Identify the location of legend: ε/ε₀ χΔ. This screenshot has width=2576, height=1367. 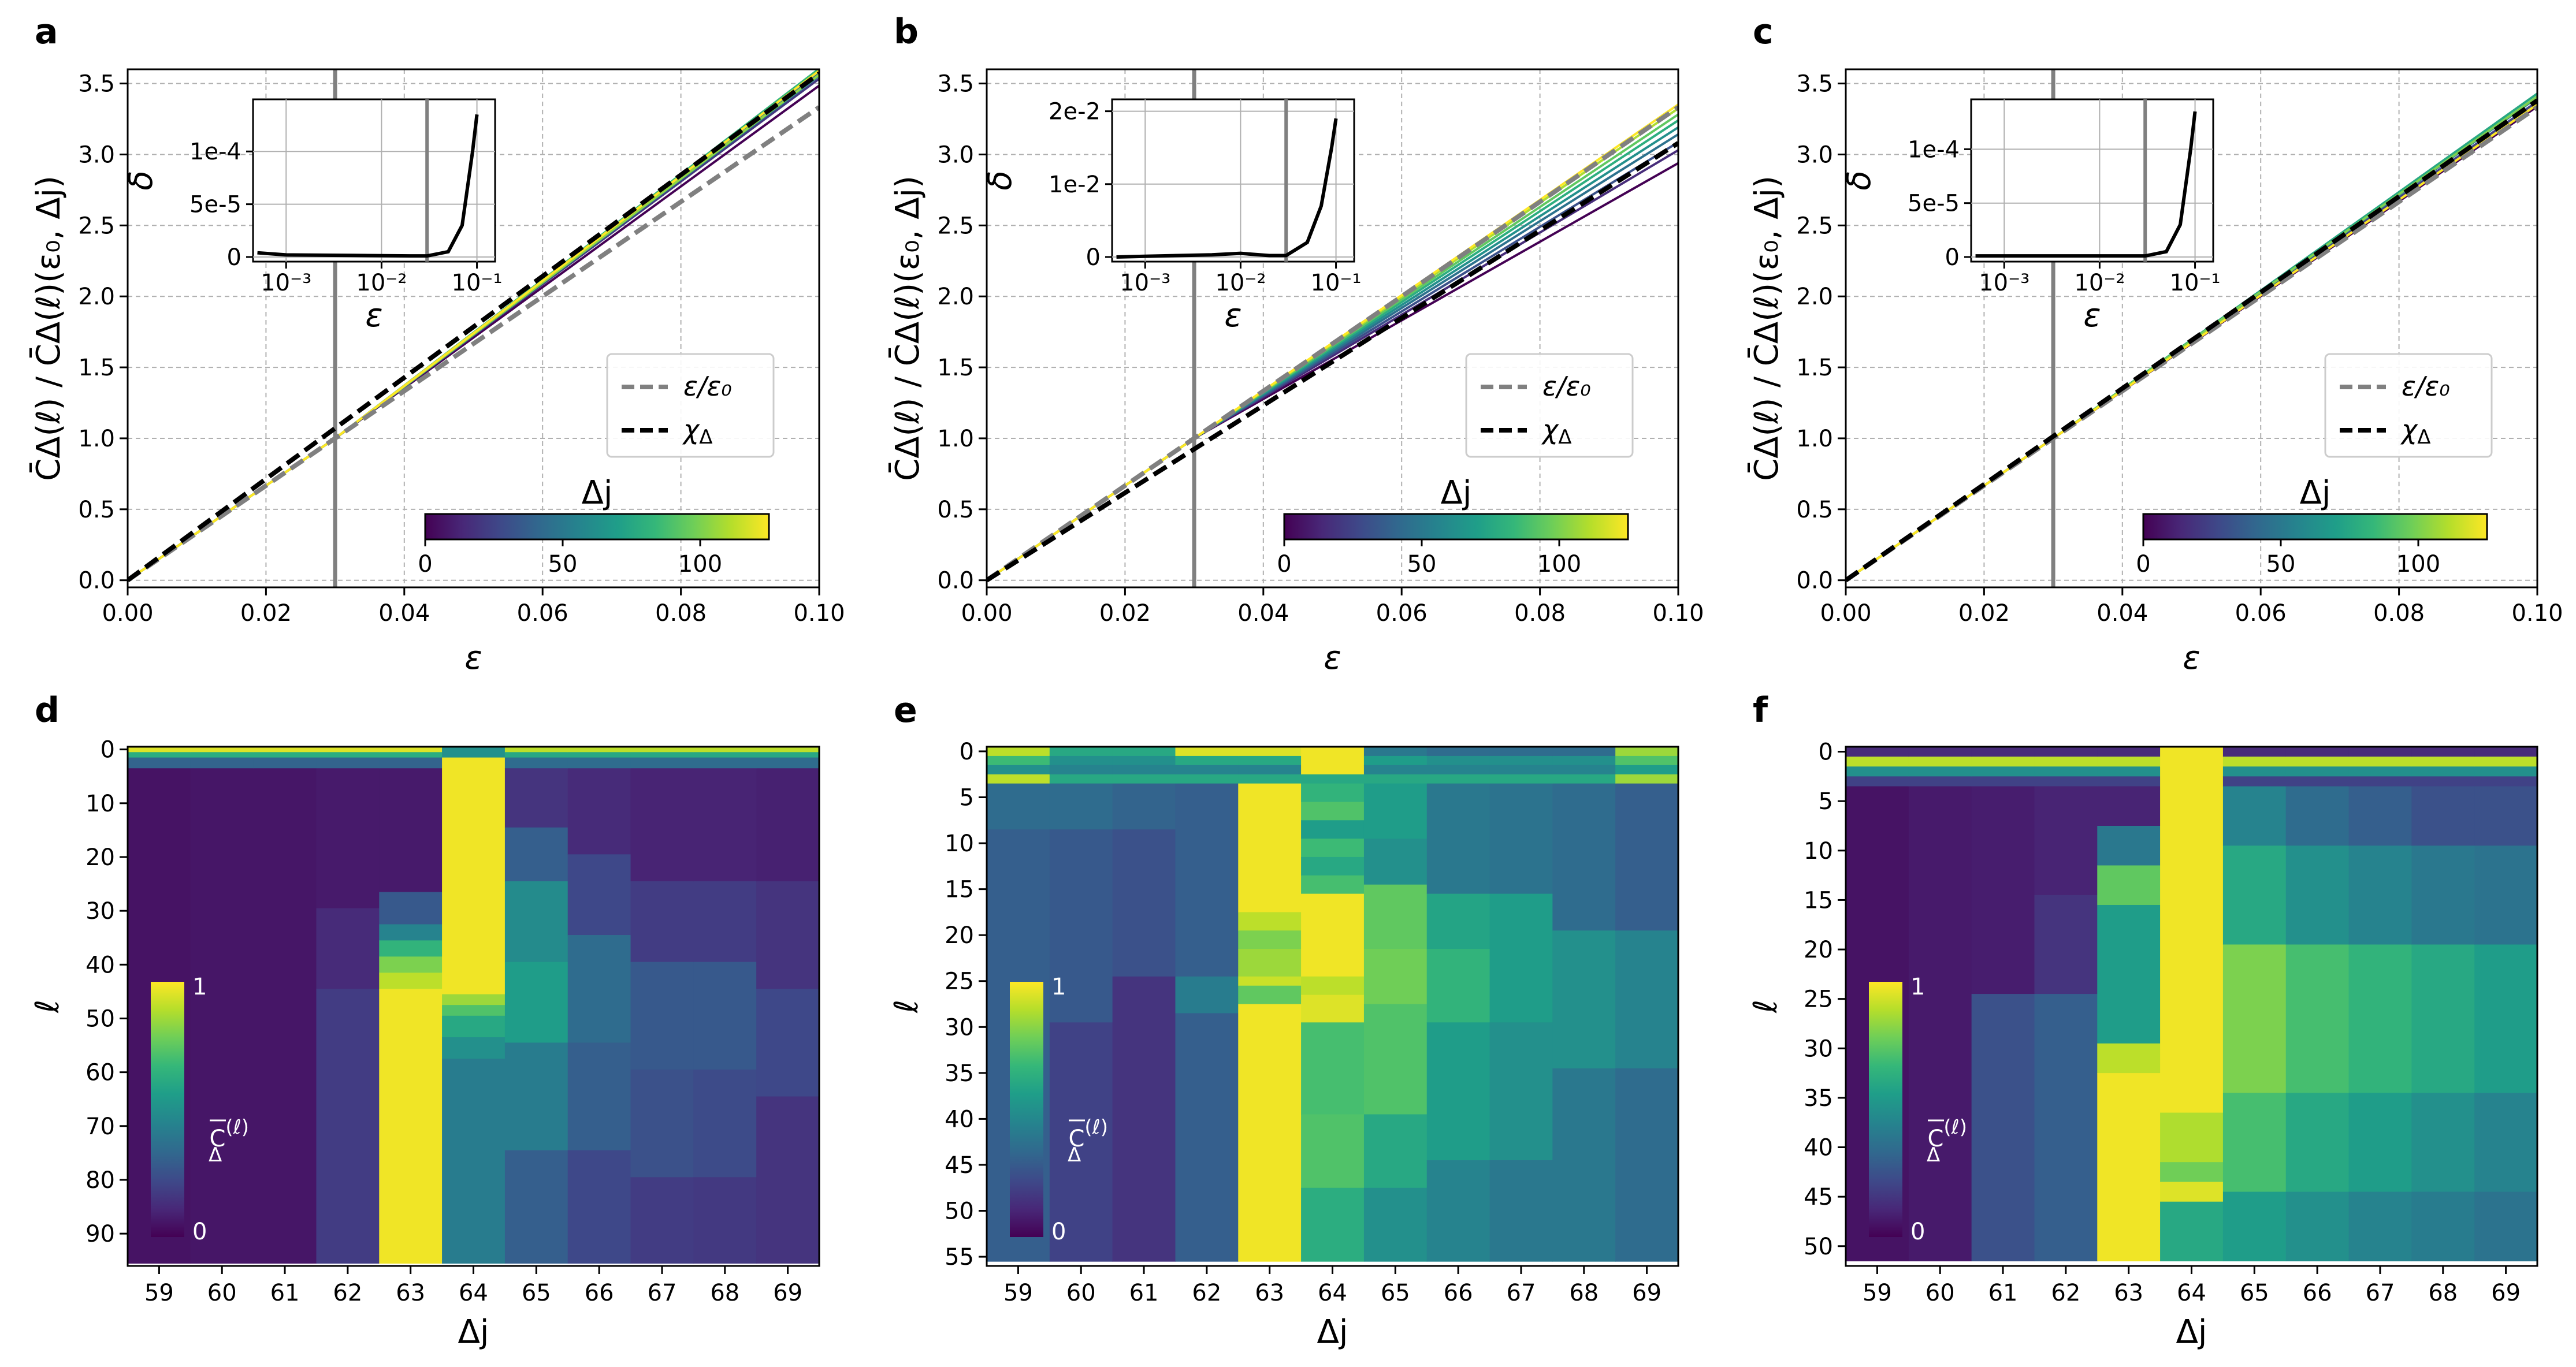
(690, 405).